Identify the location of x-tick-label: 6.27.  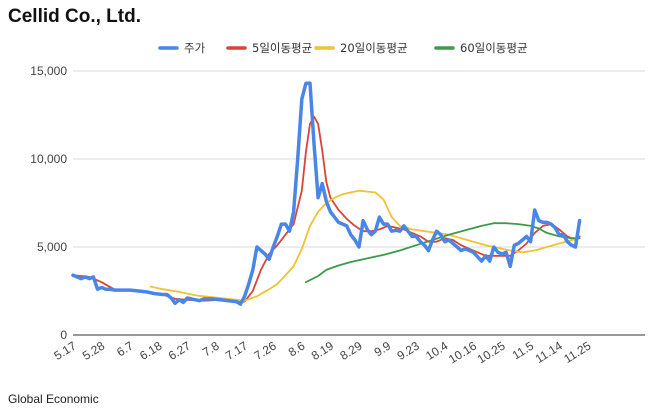
(180, 351).